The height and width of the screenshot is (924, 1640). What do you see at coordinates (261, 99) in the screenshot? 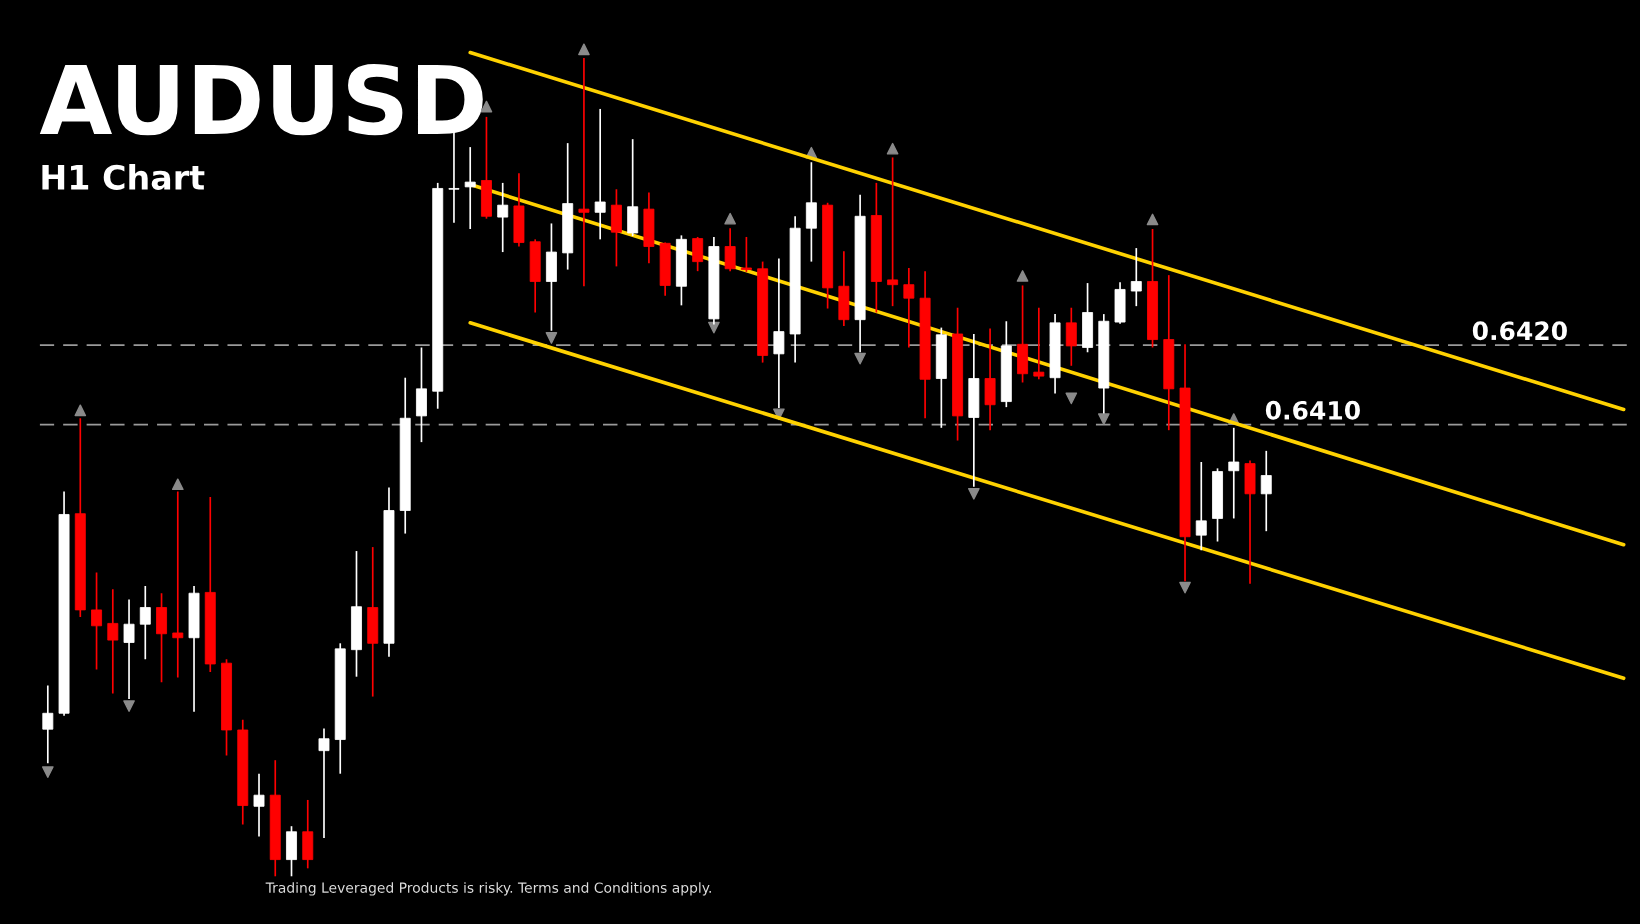
I see `text: AUDUSD` at bounding box center [261, 99].